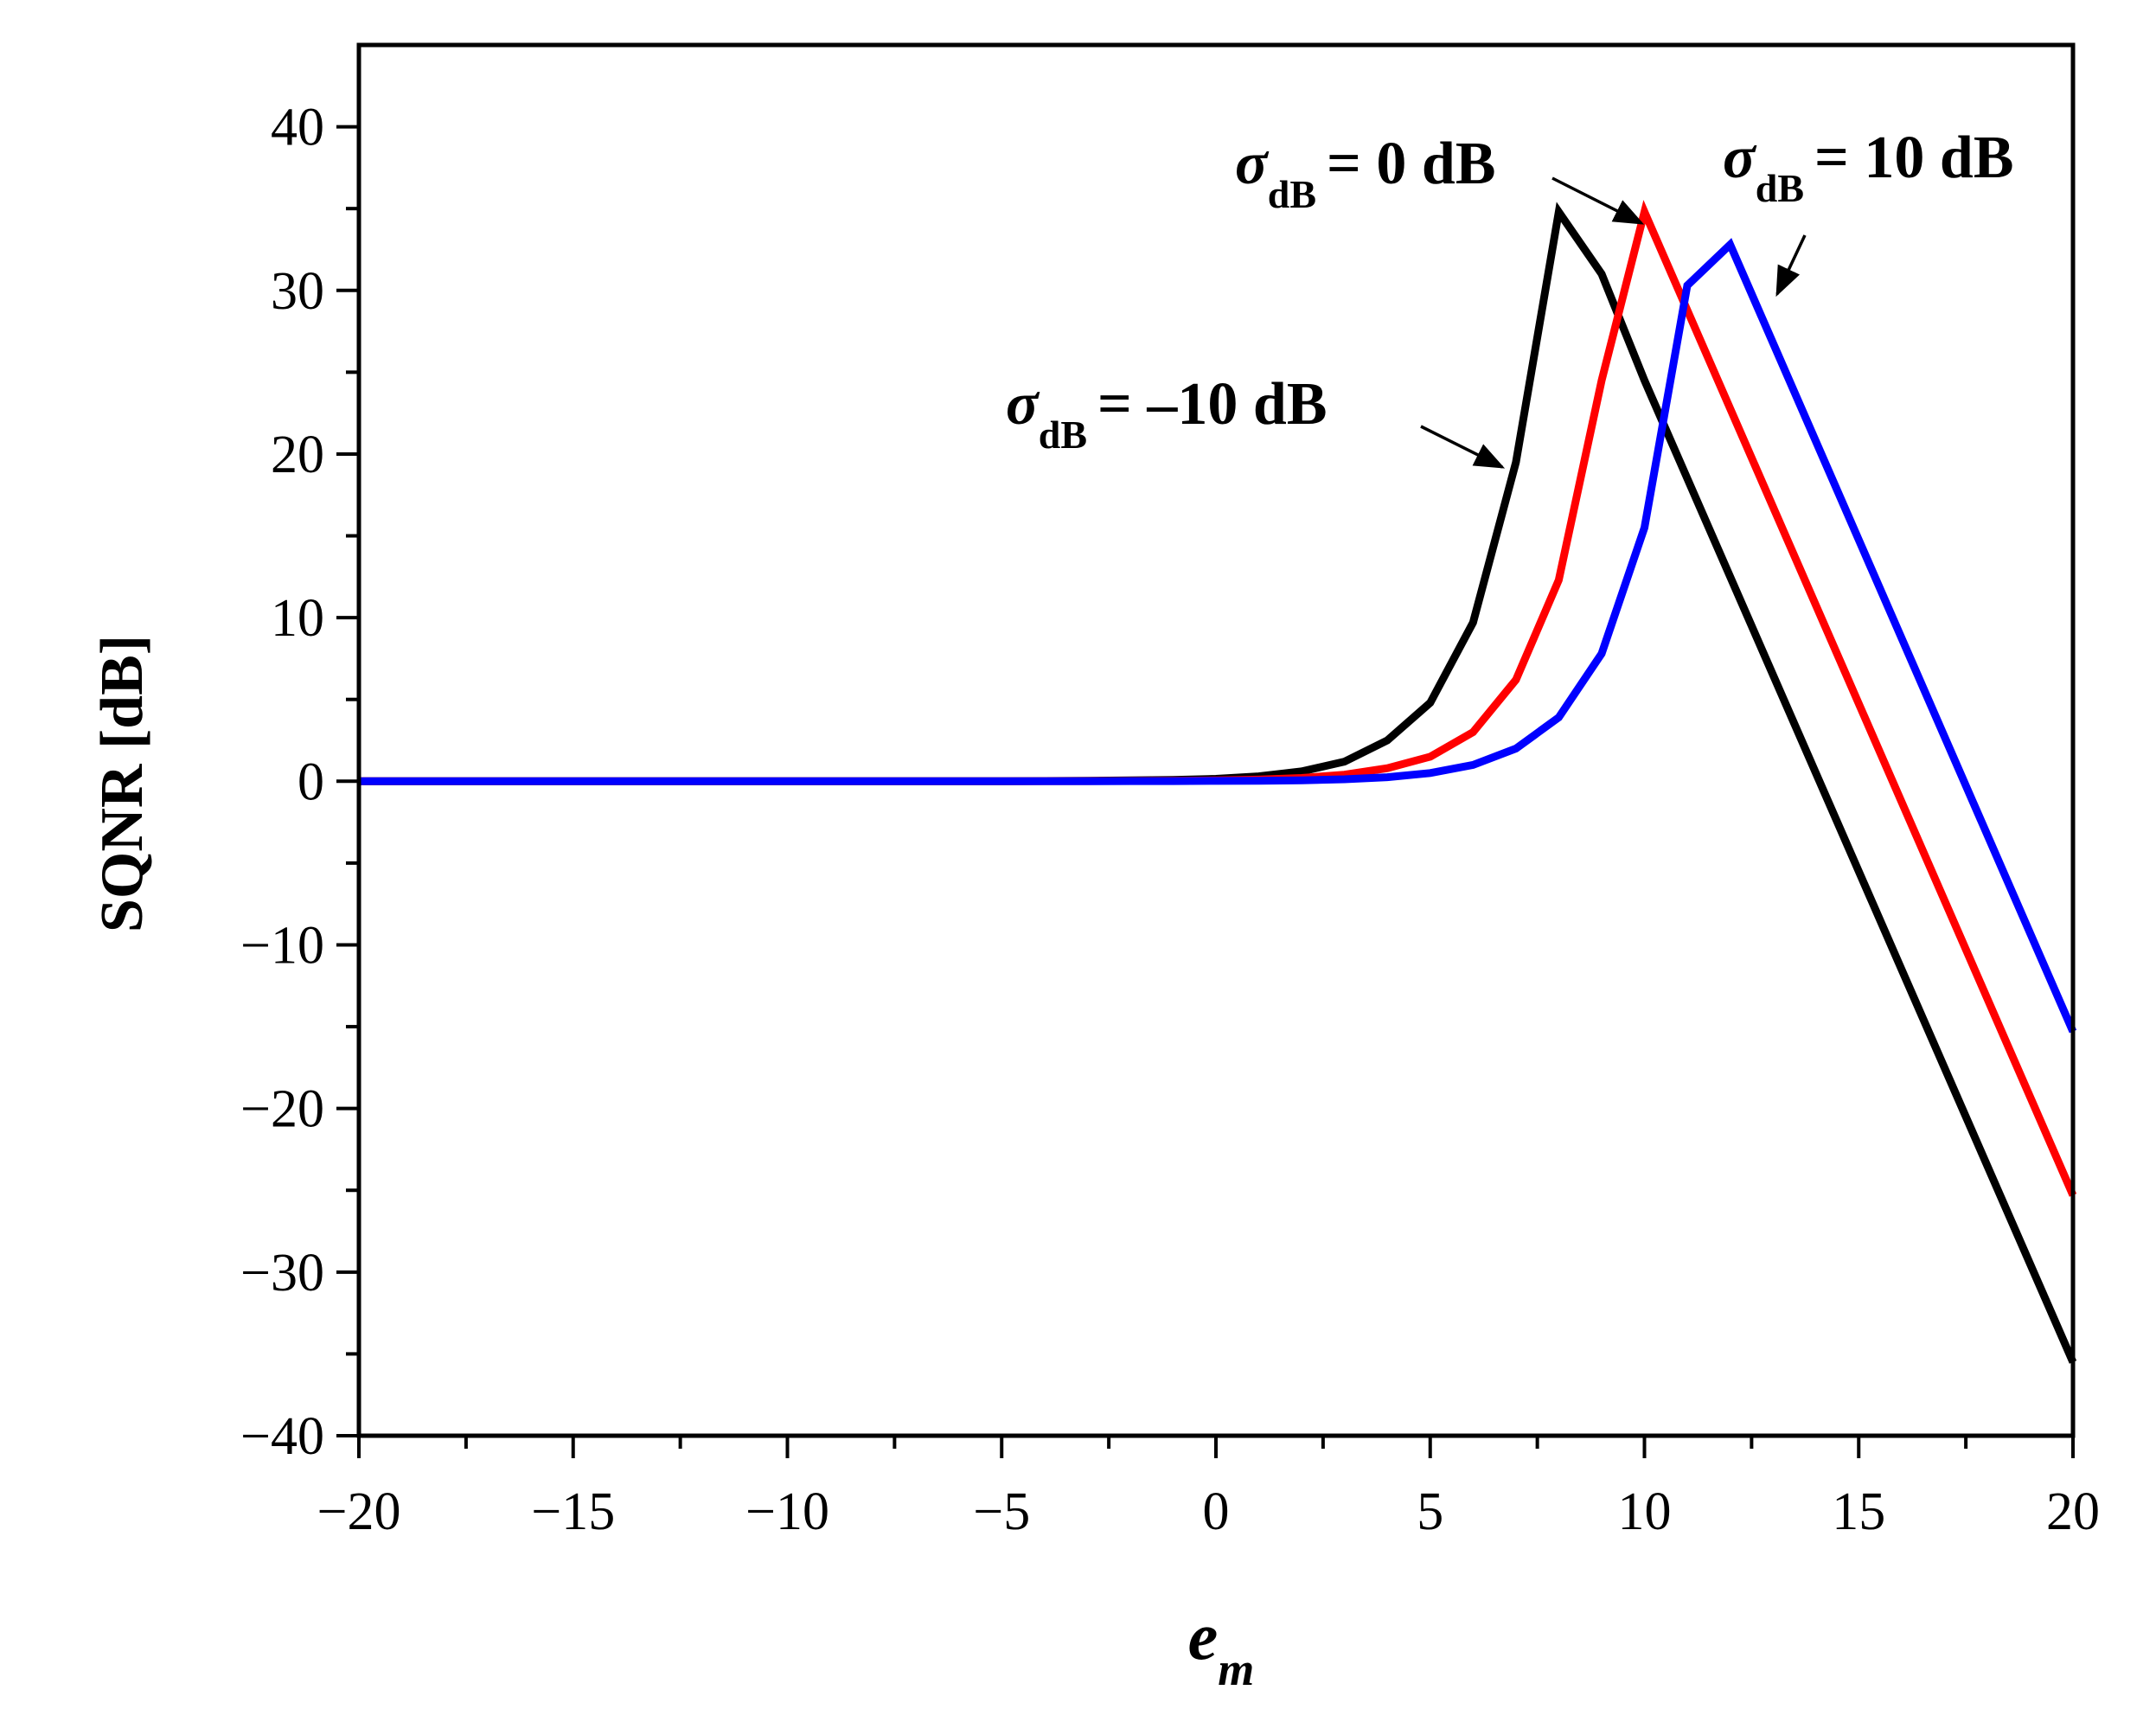 This screenshot has height=1722, width=2156. Describe the element at coordinates (1063, 435) in the screenshot. I see `annotation-sigma-minus-10-sub: dB` at that location.